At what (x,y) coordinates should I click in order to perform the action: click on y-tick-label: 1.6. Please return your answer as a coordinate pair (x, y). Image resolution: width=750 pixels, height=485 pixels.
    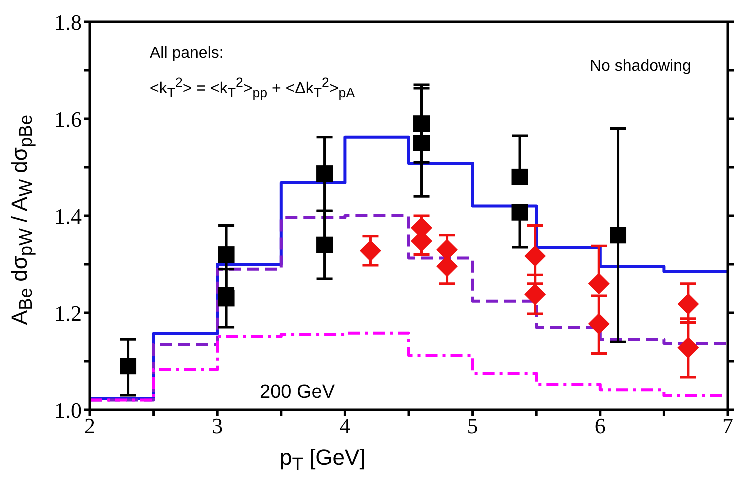
    Looking at the image, I should click on (68, 119).